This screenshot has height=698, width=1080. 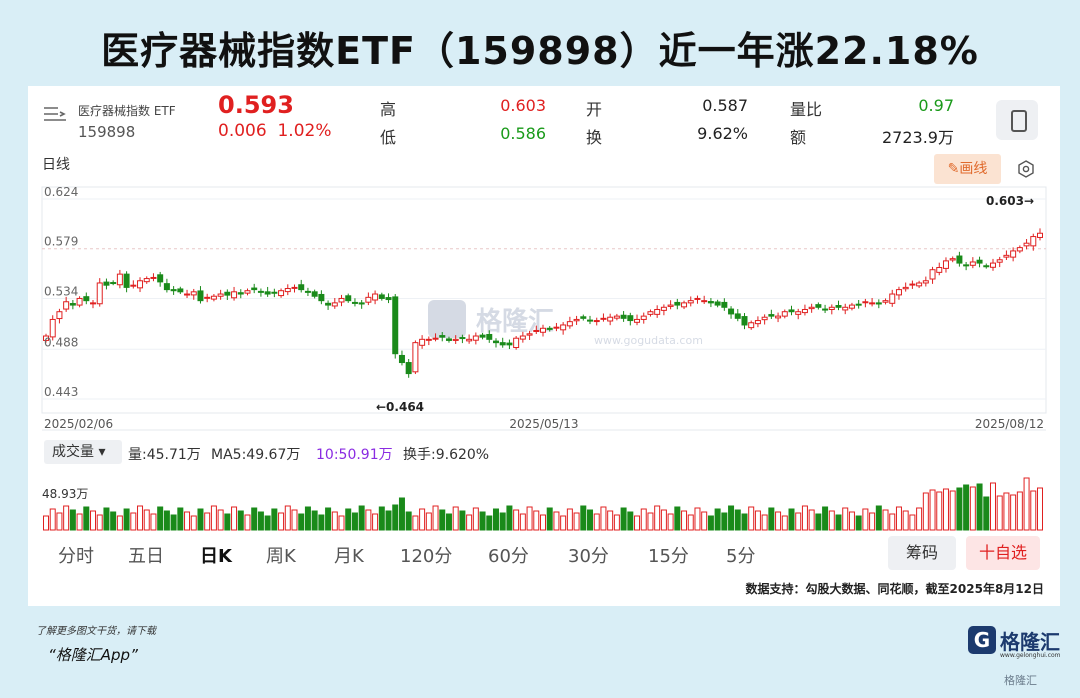 I want to click on open-value: 0.587, so click(x=725, y=105).